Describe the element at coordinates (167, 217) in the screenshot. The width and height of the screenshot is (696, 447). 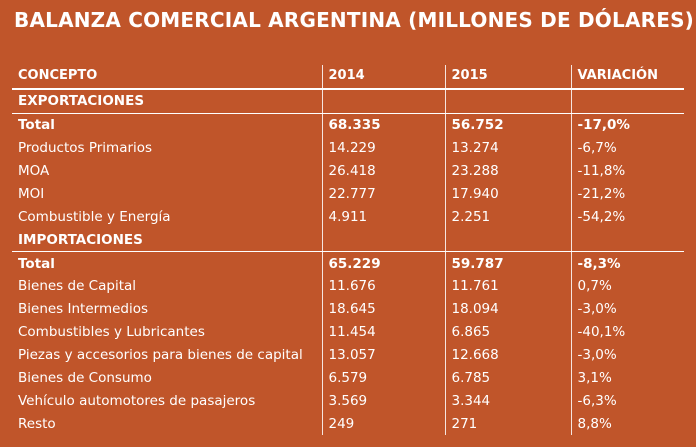
I see `concepto-cell: Combustible y Energía` at that location.